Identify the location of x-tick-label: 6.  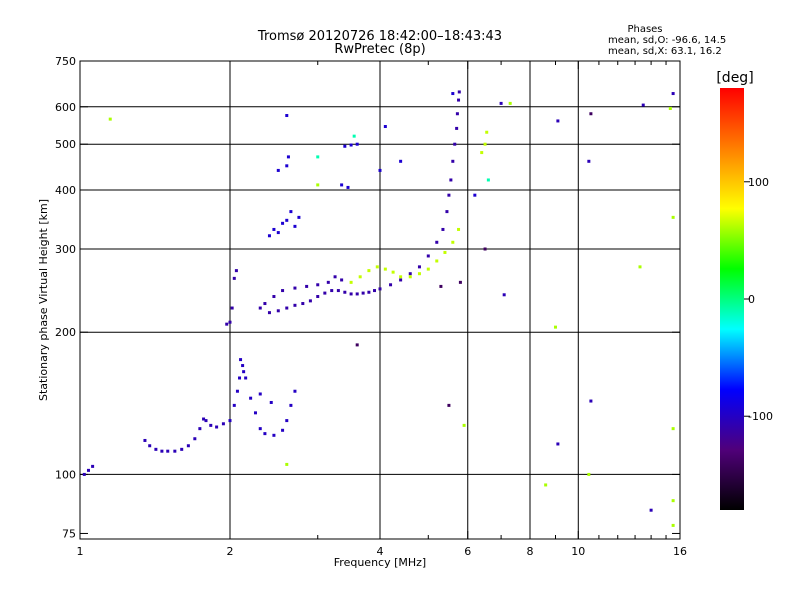
(467, 551).